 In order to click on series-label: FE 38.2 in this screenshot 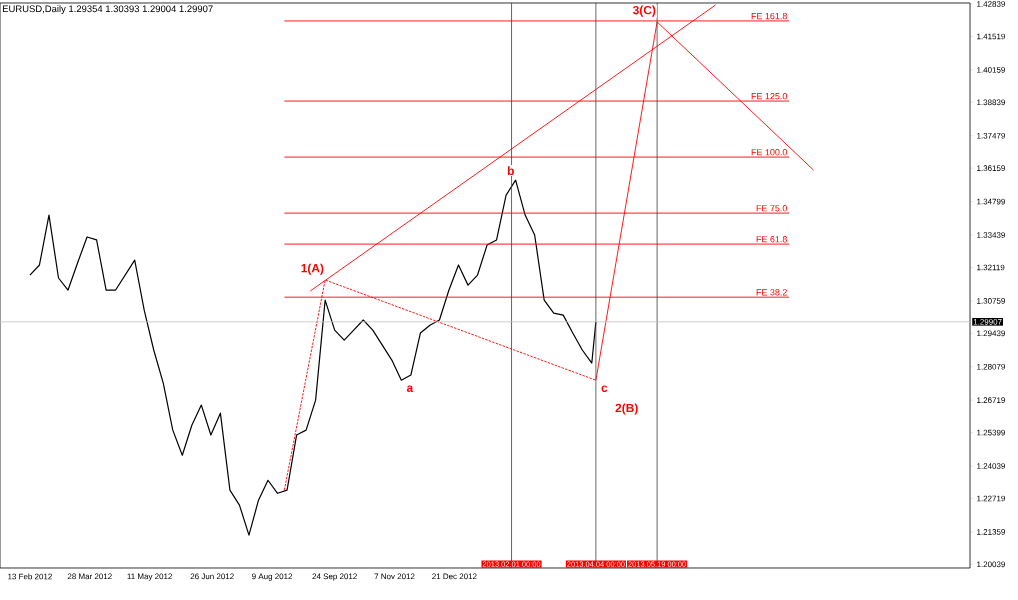, I will do `click(771, 292)`.